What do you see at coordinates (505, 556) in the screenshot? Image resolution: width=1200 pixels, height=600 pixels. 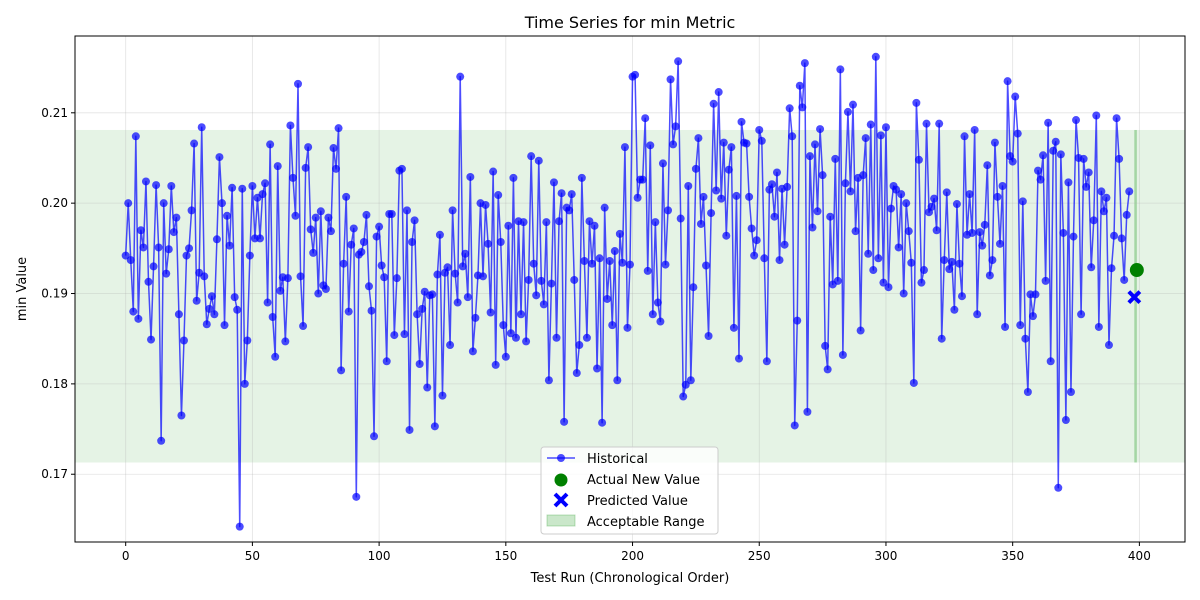 I see `x-tick-label: 150` at bounding box center [505, 556].